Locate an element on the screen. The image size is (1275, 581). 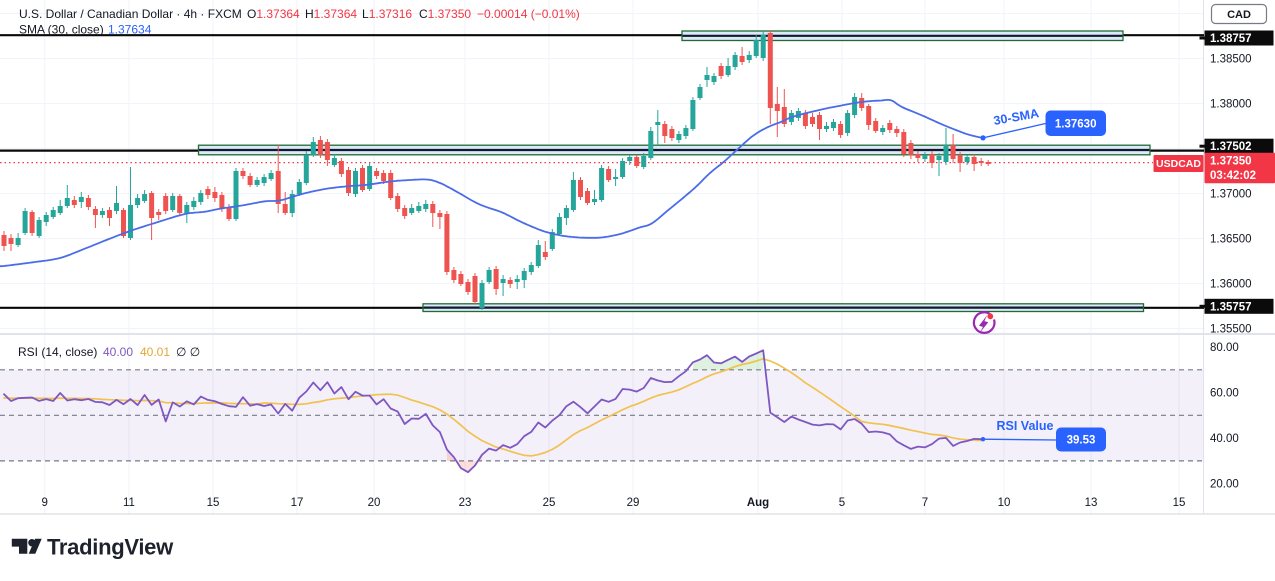
svg-text: RSI Value is located at coordinates (1025, 426).